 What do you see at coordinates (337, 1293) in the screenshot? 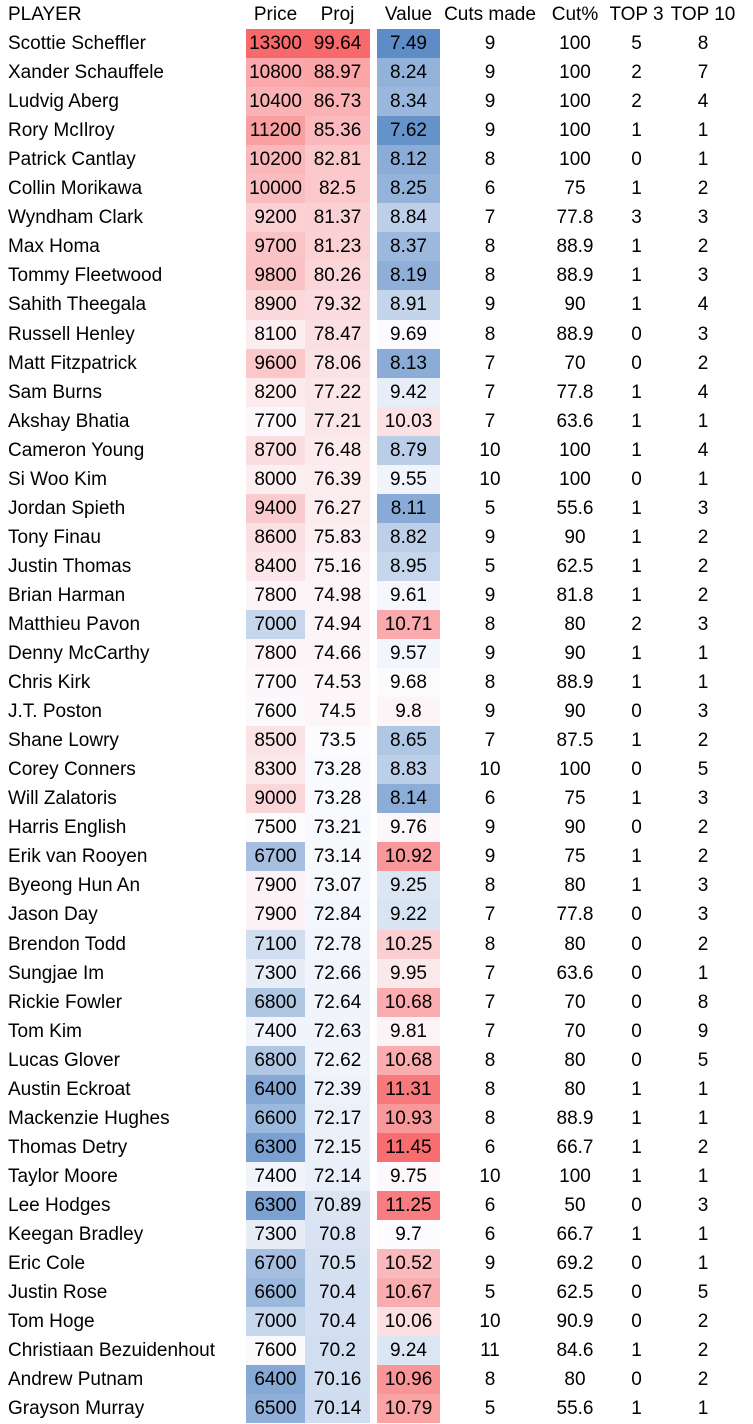
I see `proj-cell: 70.4` at bounding box center [337, 1293].